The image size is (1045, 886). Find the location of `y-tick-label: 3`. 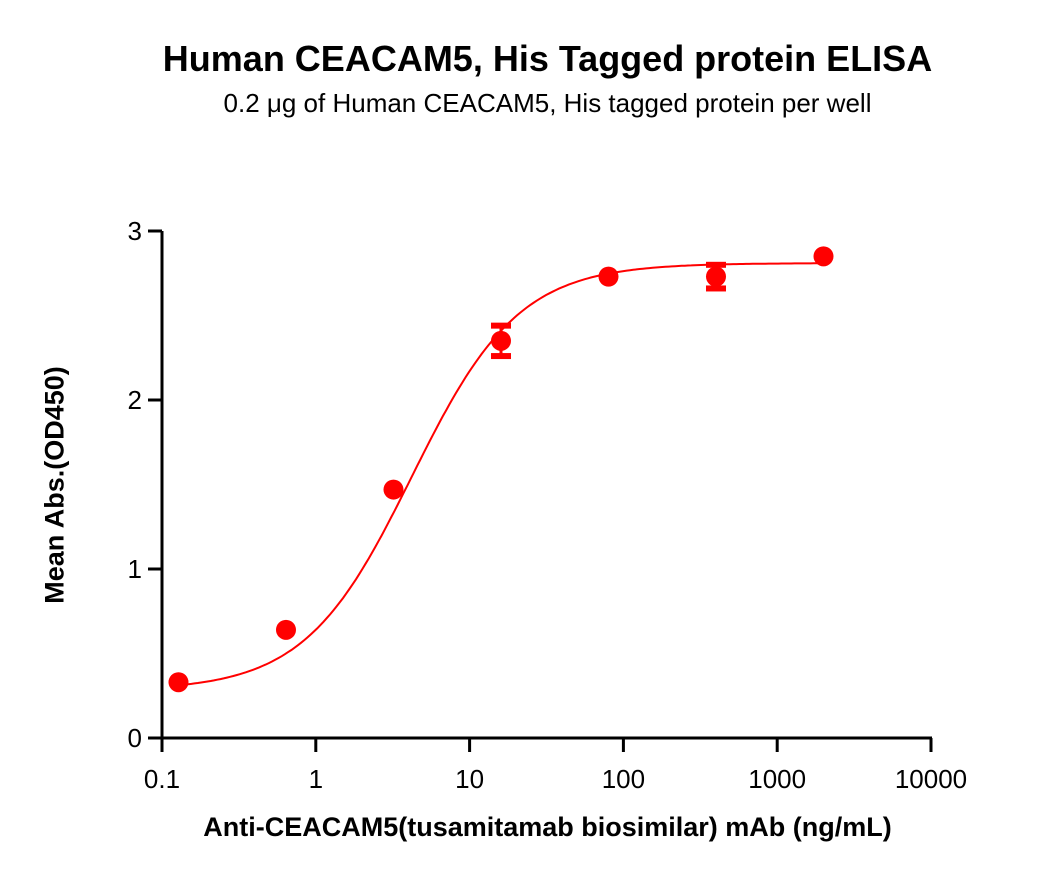

y-tick-label: 3 is located at coordinates (135, 231).